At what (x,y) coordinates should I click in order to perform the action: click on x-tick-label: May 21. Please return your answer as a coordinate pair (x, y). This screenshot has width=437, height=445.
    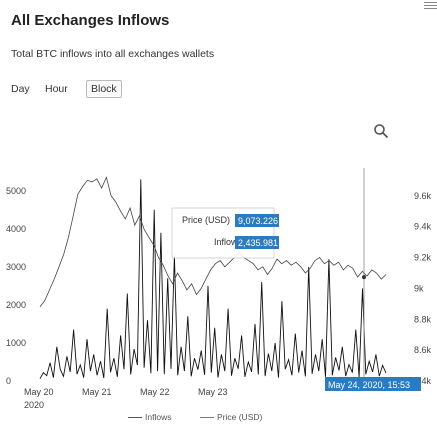
    Looking at the image, I should click on (97, 392).